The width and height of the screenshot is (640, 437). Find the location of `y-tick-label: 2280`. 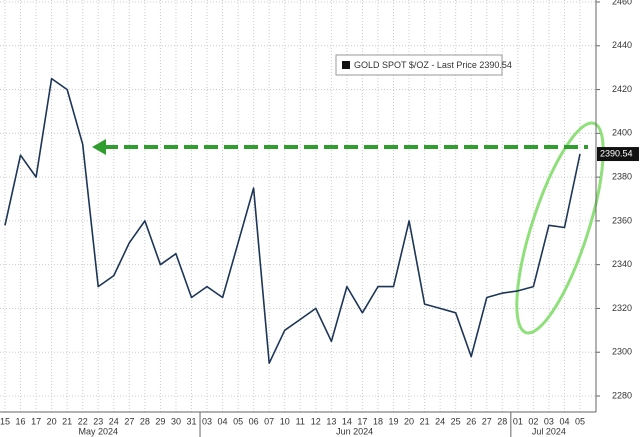

y-tick-label: 2280 is located at coordinates (622, 395).